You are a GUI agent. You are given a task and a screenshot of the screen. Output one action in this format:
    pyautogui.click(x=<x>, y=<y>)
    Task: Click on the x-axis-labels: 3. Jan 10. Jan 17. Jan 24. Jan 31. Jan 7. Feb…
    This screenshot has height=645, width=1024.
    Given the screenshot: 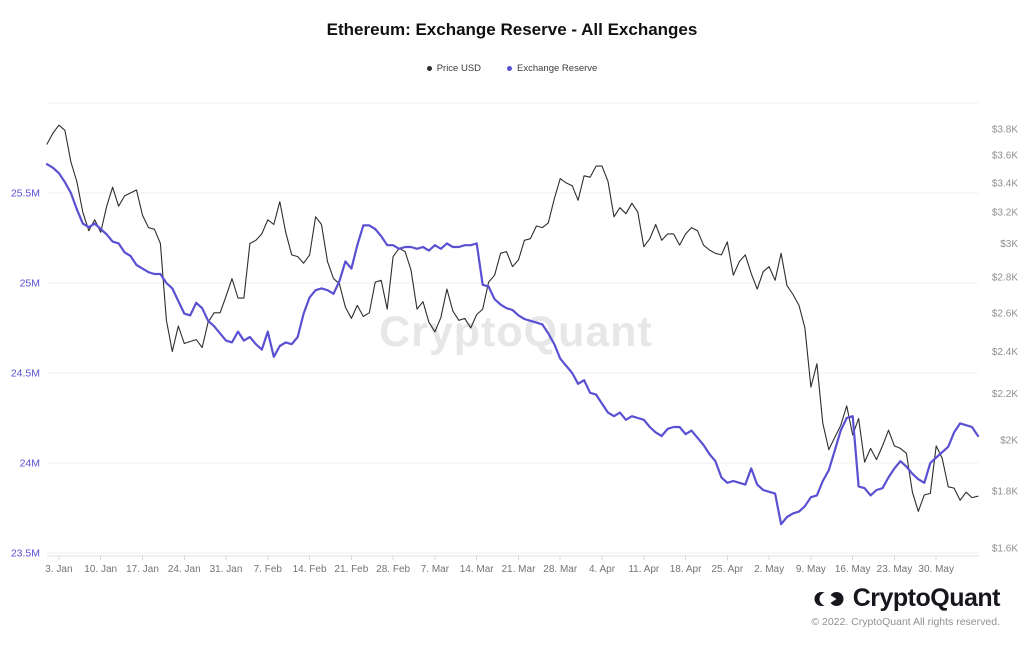 What is the action you would take?
    pyautogui.click(x=499, y=565)
    